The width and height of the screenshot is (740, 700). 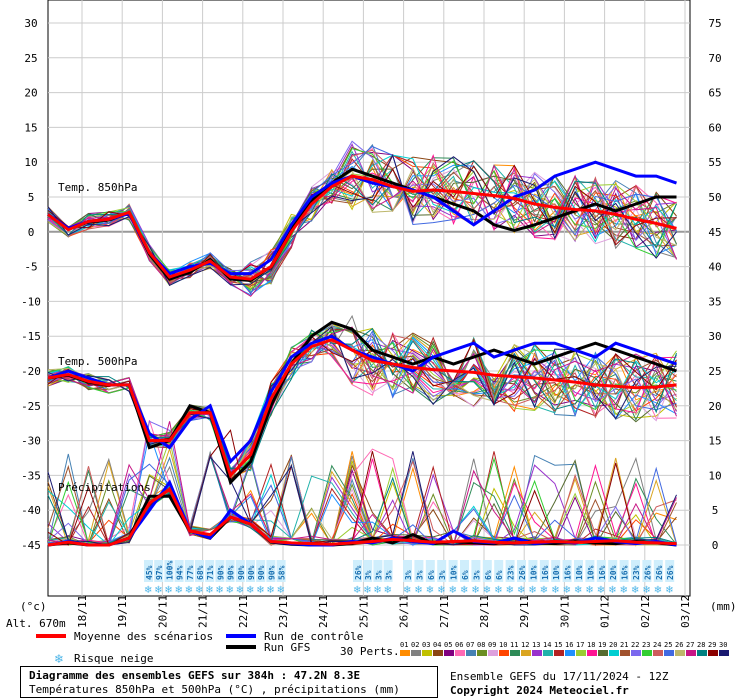 What do you see at coordinates (162, 611) in the screenshot?
I see `date-label: 20/11` at bounding box center [162, 611].